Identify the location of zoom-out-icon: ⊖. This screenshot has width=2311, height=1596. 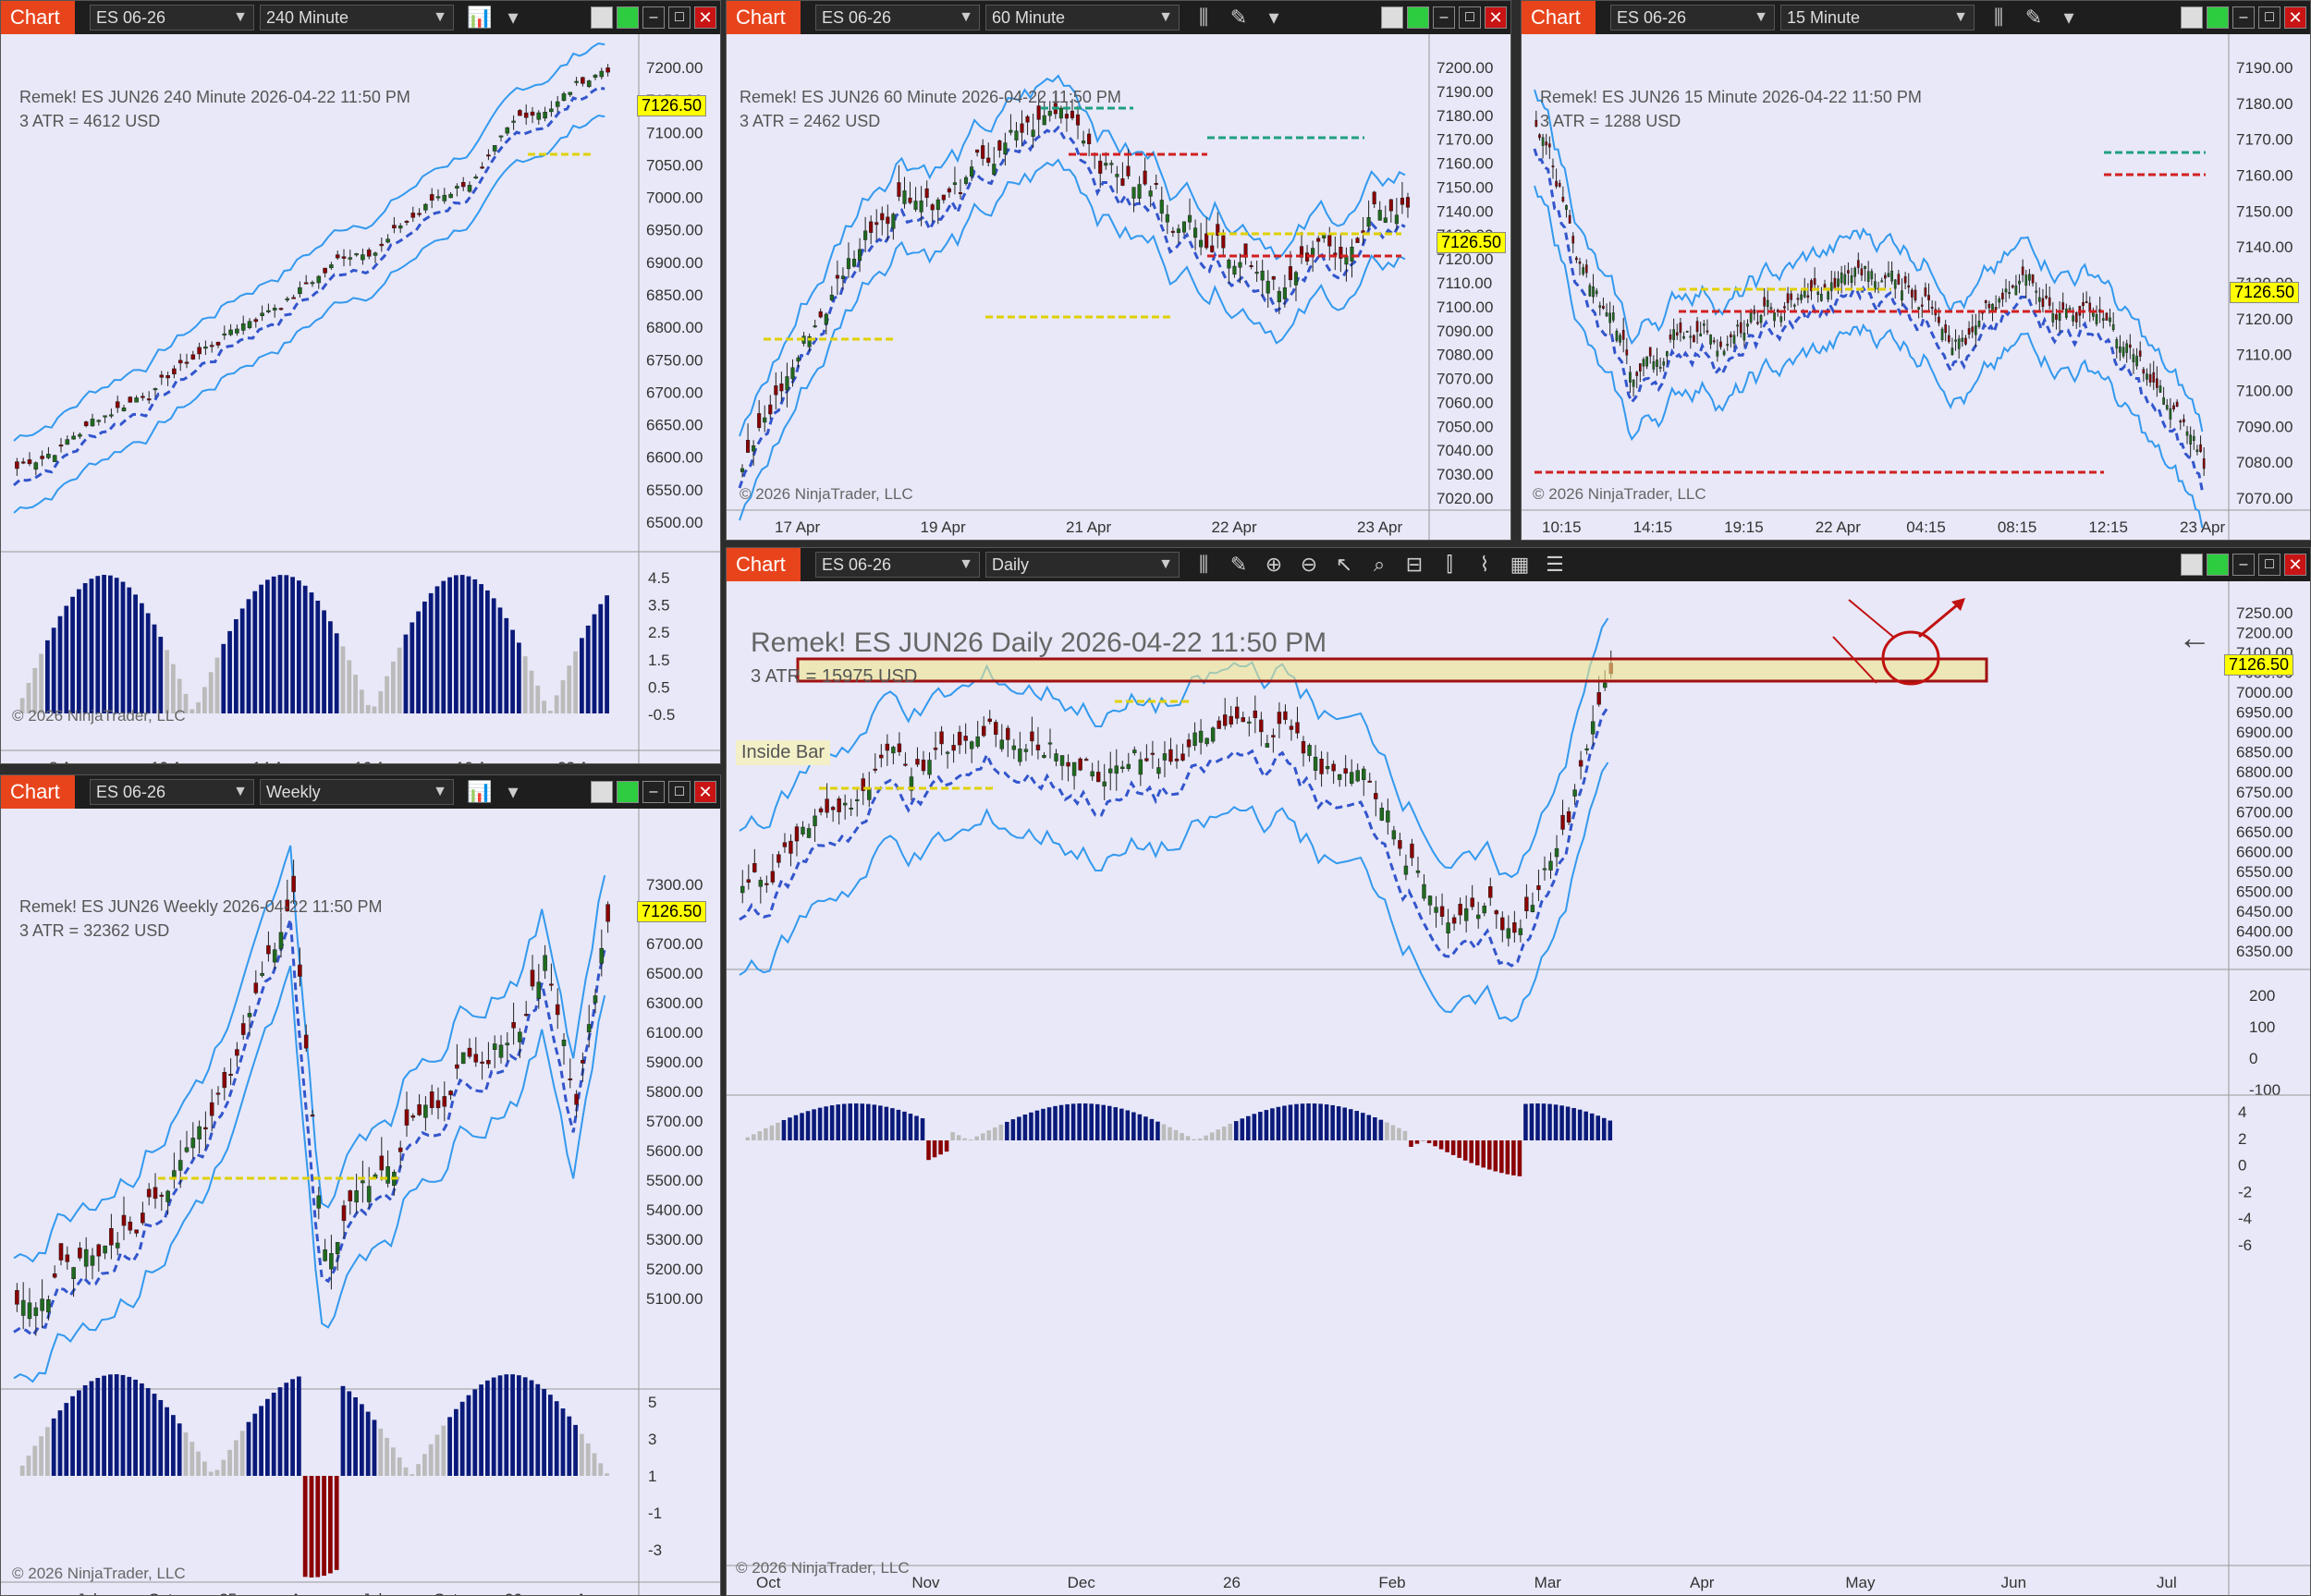
(1309, 564).